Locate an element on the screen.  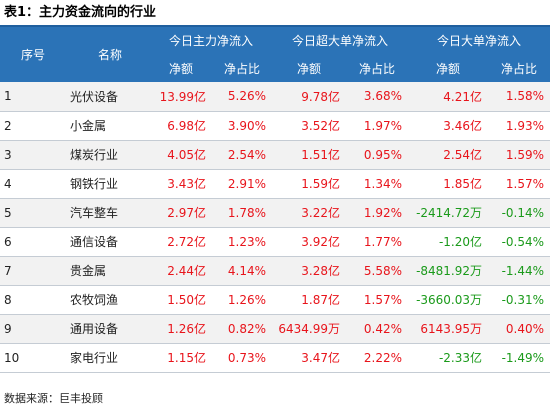
net-amount-cell: 4.21亿 is located at coordinates (463, 96).